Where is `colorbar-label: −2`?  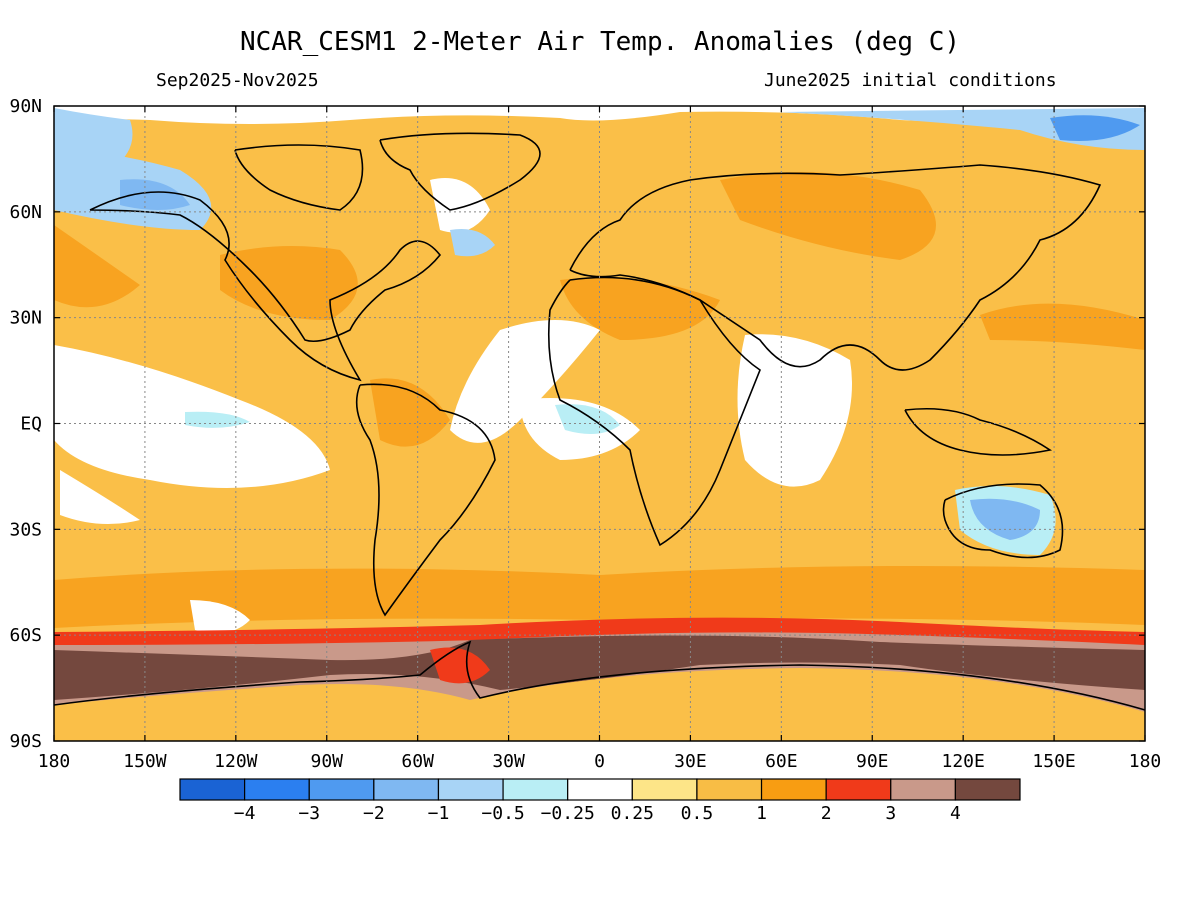 colorbar-label: −2 is located at coordinates (374, 813).